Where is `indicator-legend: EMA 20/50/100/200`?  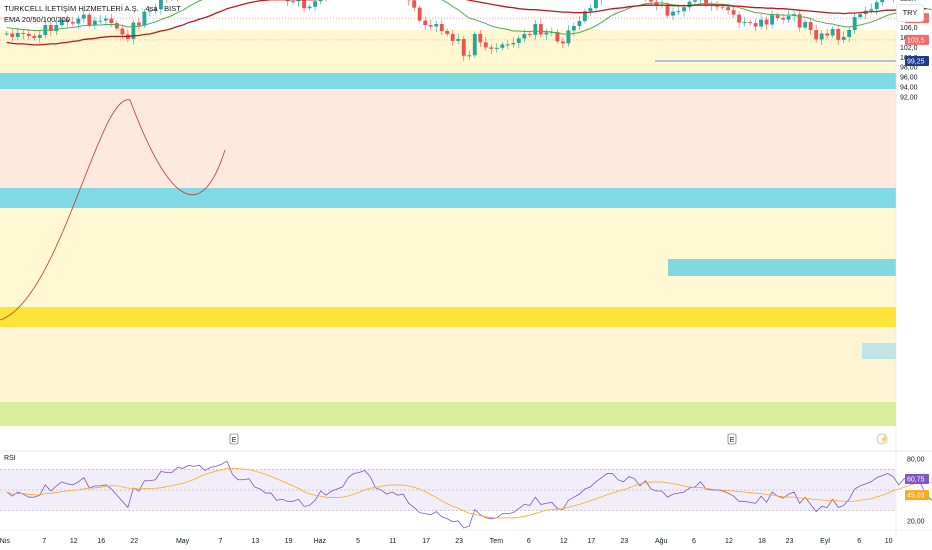 indicator-legend: EMA 20/50/100/200 is located at coordinates (37, 19).